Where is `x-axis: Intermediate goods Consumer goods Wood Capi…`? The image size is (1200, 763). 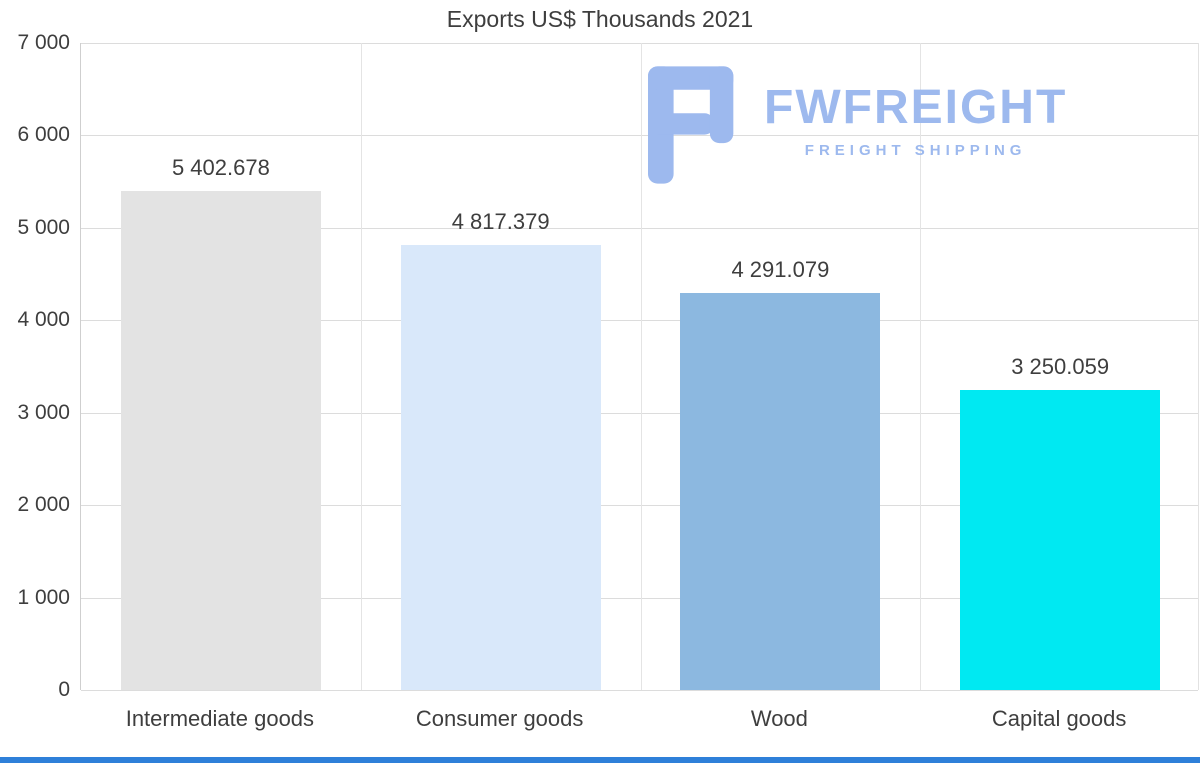
x-axis: Intermediate goods Consumer goods Wood Capi… is located at coordinates (639, 722).